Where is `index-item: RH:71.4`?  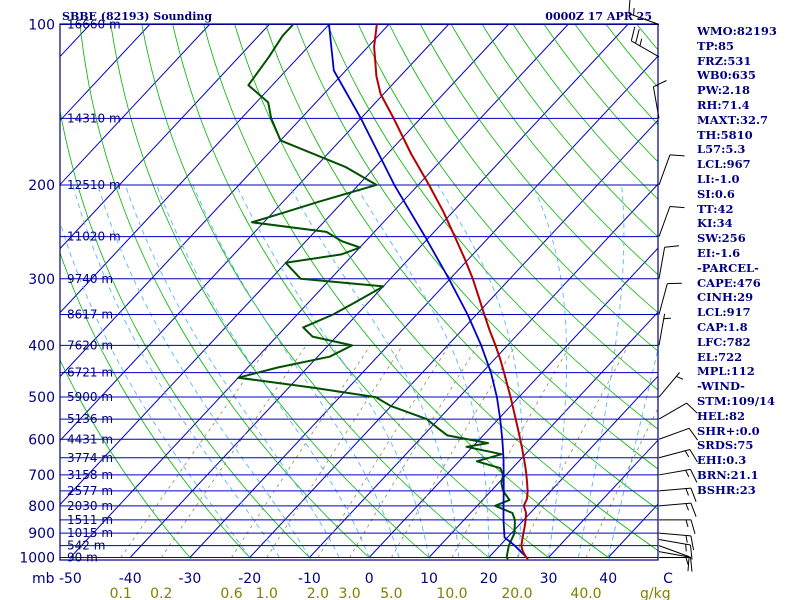 index-item: RH:71.4 is located at coordinates (723, 104).